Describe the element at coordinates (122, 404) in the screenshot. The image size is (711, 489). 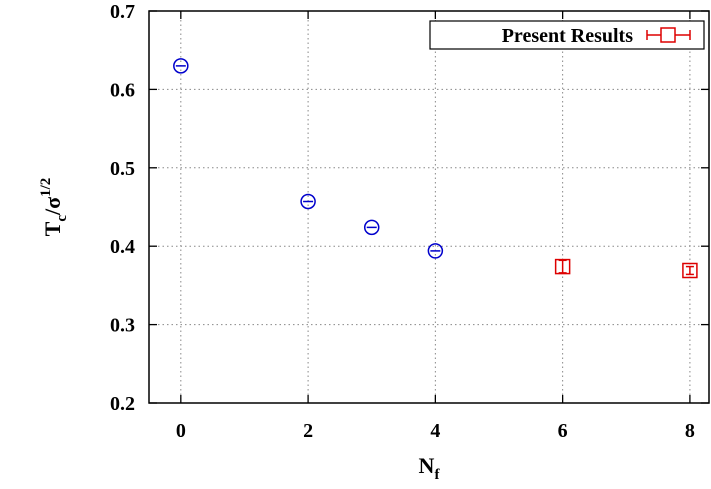
I see `y-tick-label: 0.2` at that location.